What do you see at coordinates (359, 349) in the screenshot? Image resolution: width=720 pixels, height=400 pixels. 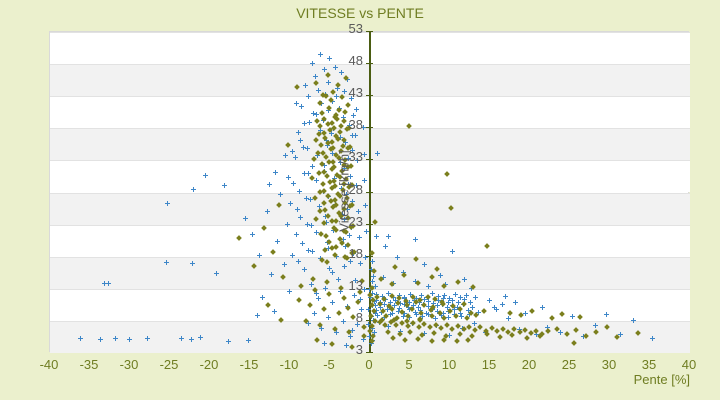 I see `y-tick-label: 3` at bounding box center [359, 349].